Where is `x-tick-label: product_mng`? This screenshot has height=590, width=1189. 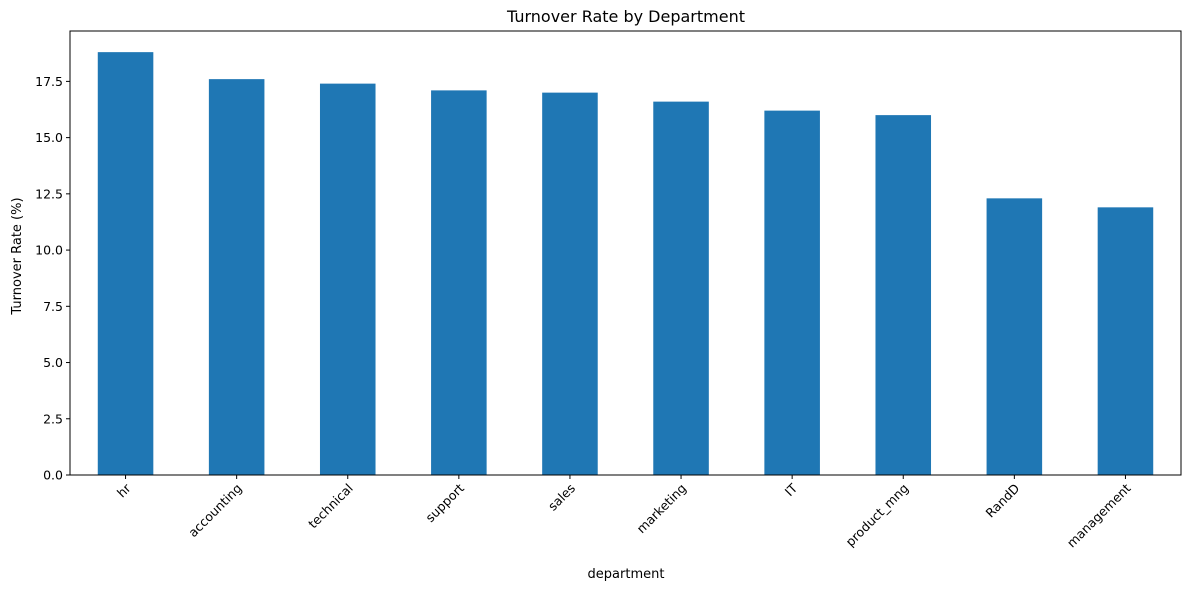 x-tick-label: product_mng is located at coordinates (877, 515).